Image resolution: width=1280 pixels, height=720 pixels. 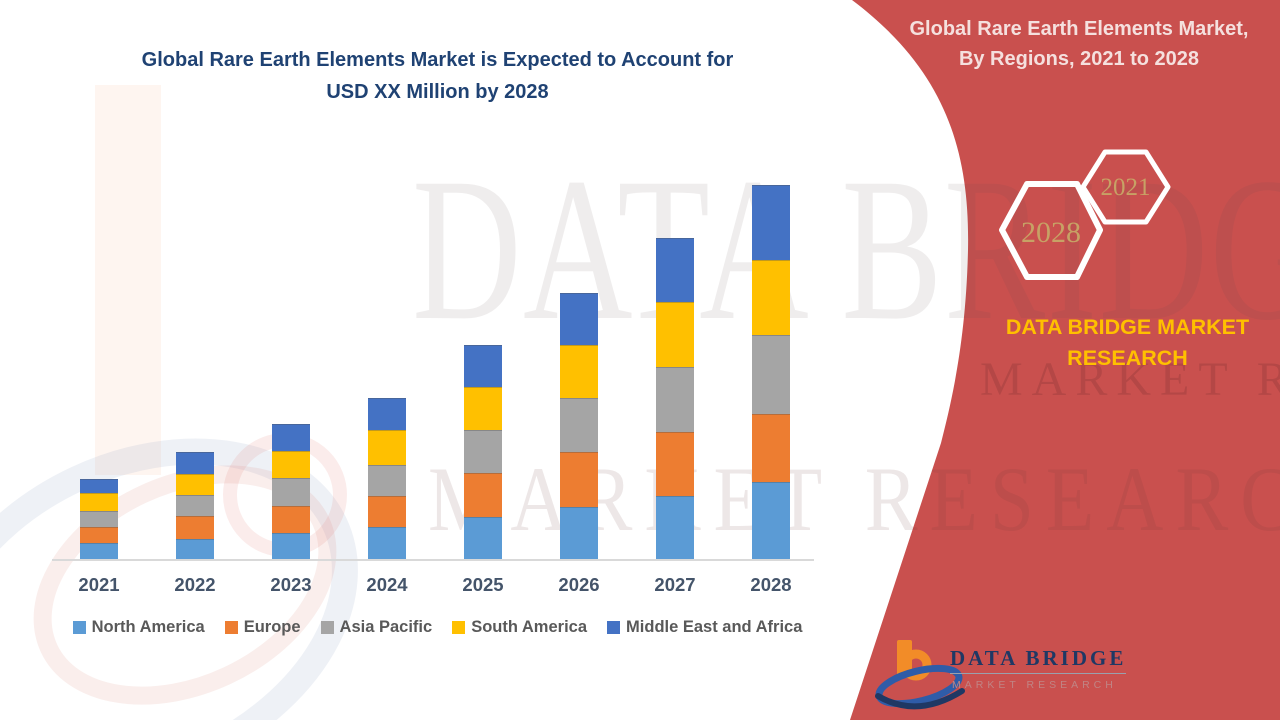 What do you see at coordinates (1038, 660) in the screenshot?
I see `logo-wordmark: DATA BRIDGE` at bounding box center [1038, 660].